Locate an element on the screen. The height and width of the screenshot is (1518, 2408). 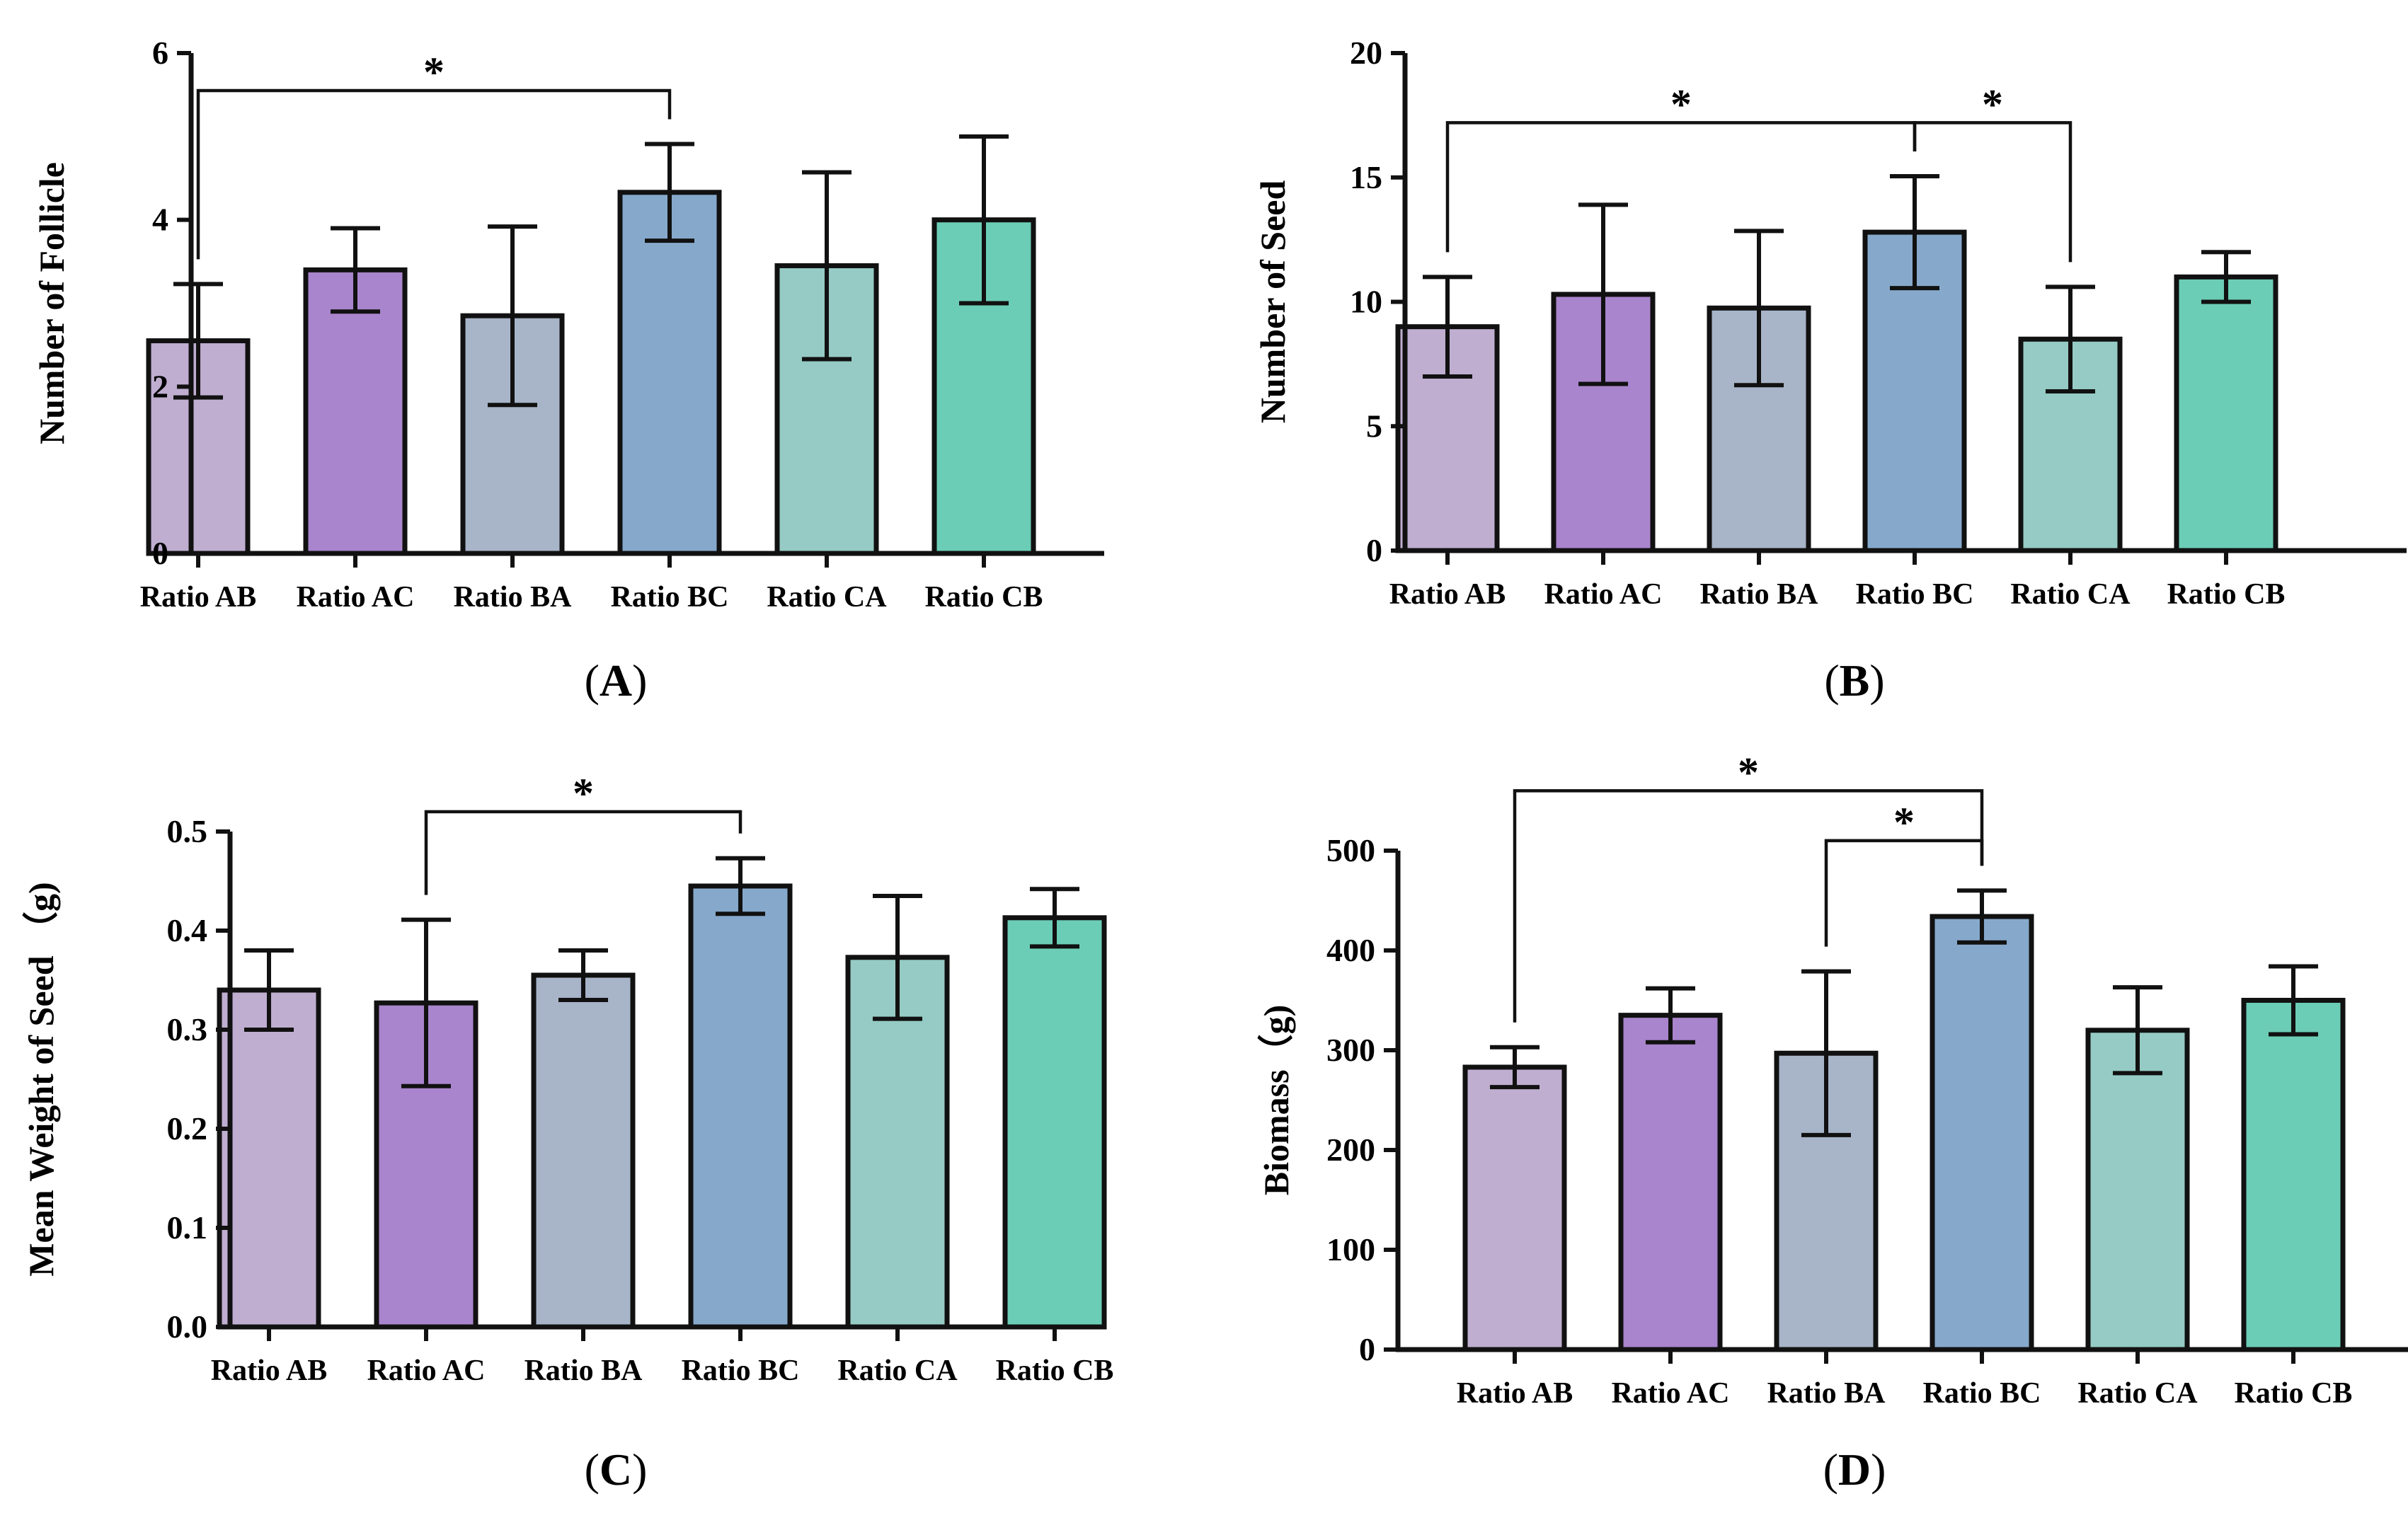
x-tick-label-d: Ratio BC is located at coordinates (1982, 1393).